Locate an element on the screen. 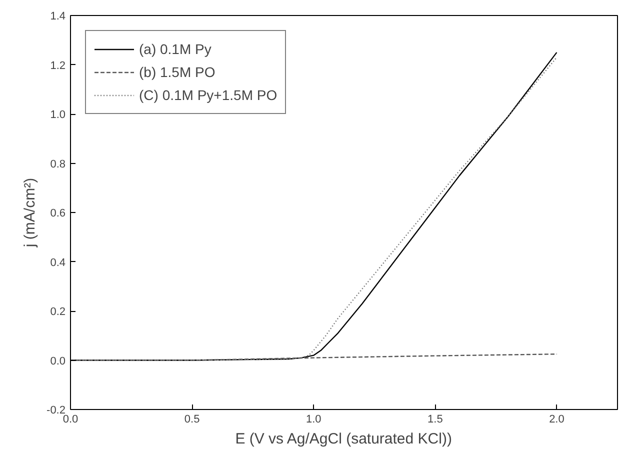  x-tick-label: 1.5 is located at coordinates (435, 420).